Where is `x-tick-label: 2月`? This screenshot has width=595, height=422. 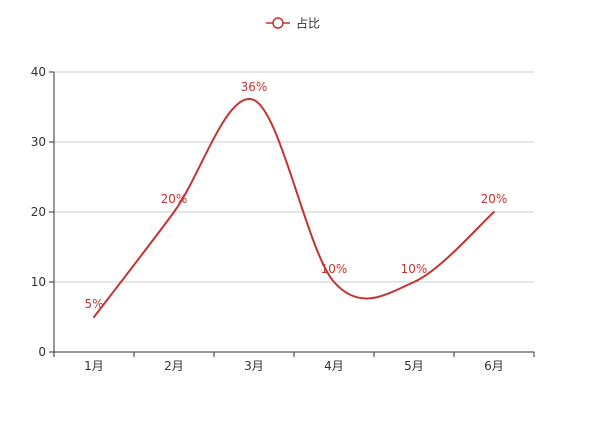 x-tick-label: 2月 is located at coordinates (174, 366).